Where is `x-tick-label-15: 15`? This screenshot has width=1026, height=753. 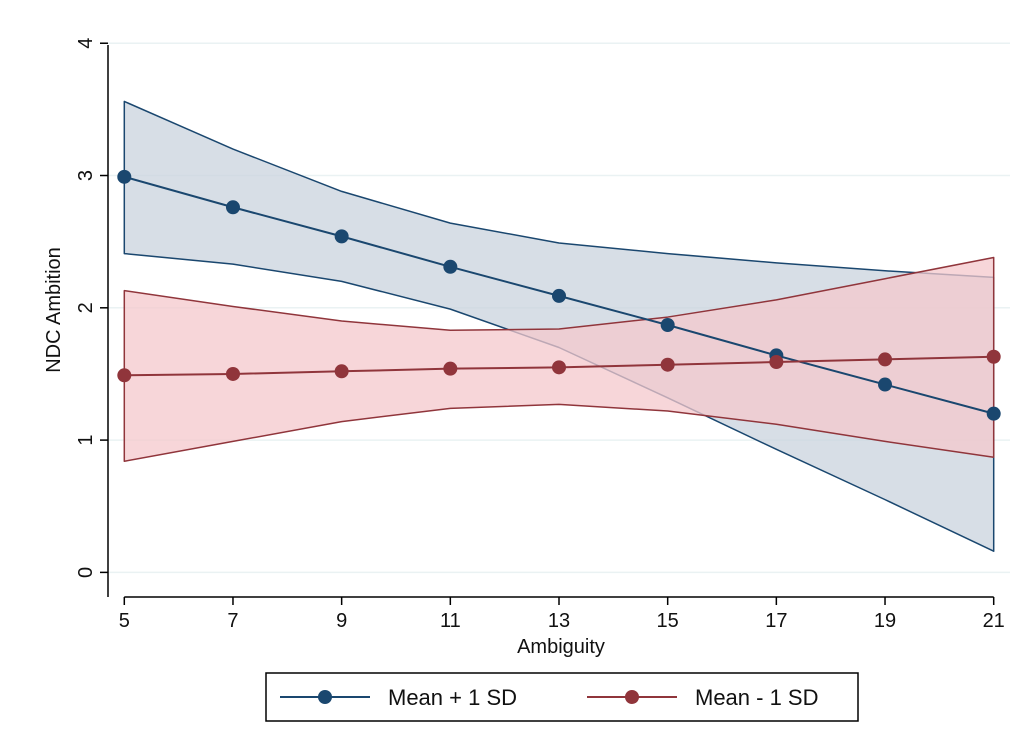
x-tick-label-15: 15 is located at coordinates (668, 621).